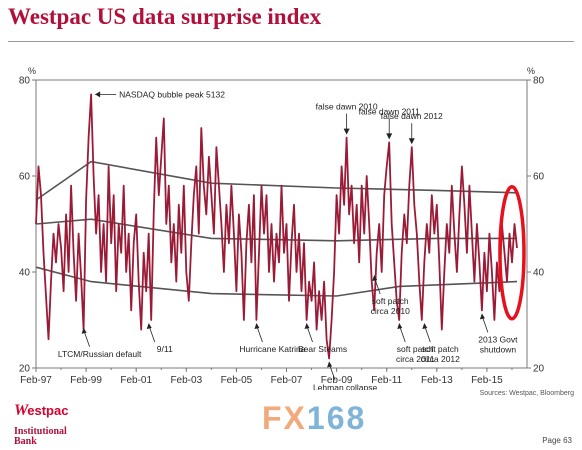  I want to click on annotation: NASDAQ bubble peak 5132, so click(160, 94).